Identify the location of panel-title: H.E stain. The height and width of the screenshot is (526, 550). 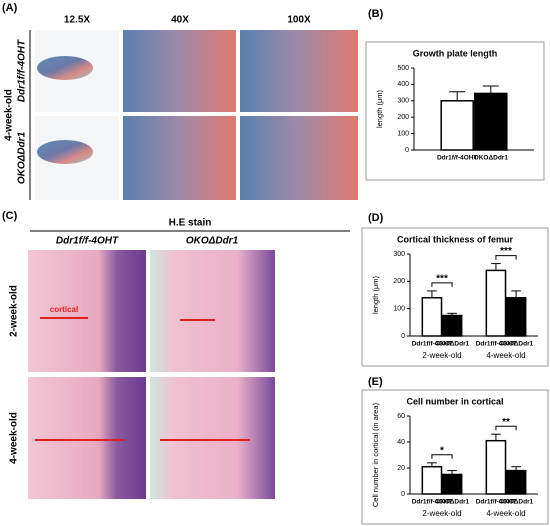
(190, 223).